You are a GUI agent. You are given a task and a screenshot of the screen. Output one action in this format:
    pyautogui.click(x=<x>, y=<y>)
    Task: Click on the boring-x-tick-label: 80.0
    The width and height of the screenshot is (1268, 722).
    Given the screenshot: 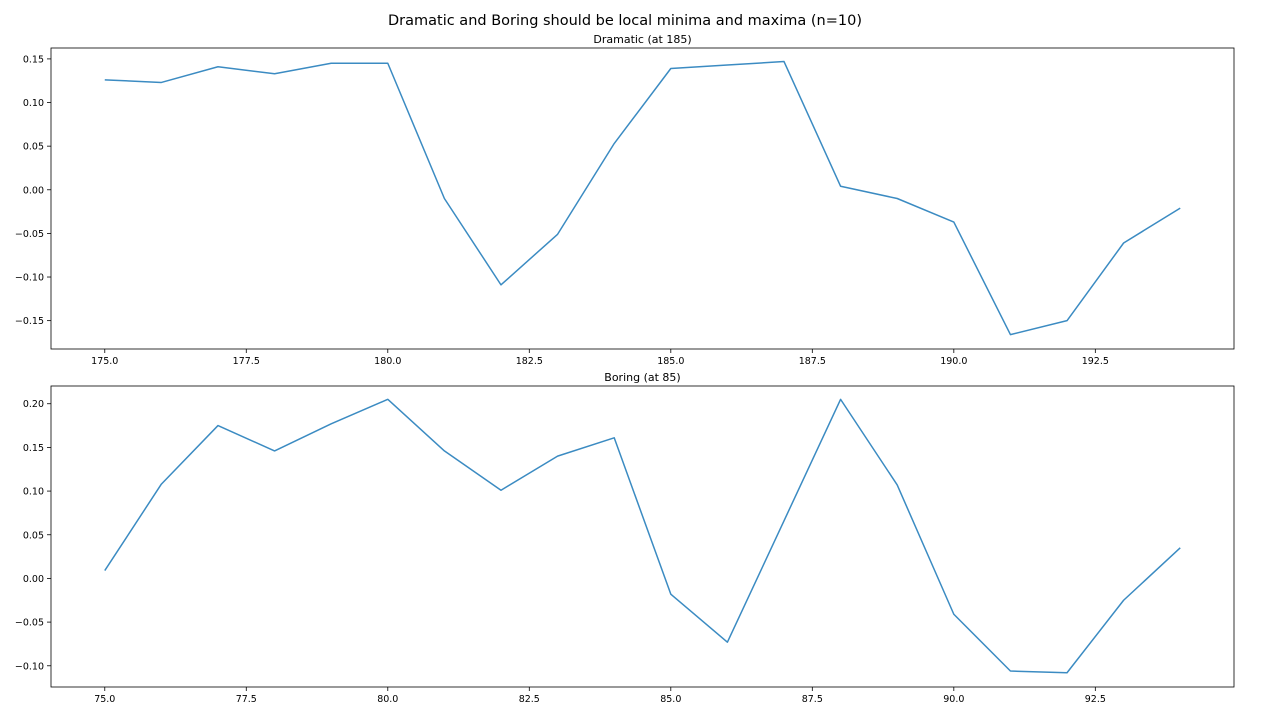 What is the action you would take?
    pyautogui.click(x=387, y=699)
    